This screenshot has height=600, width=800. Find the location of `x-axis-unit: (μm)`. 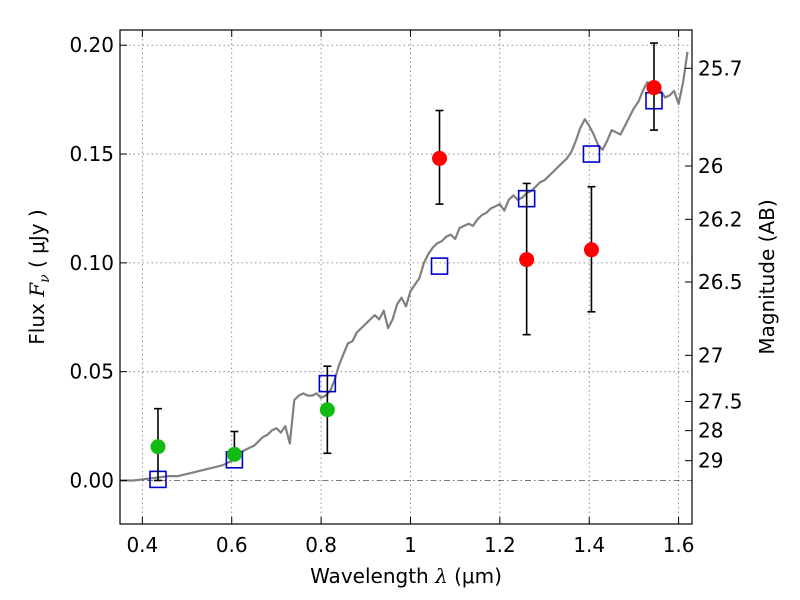

x-axis-unit: (μm) is located at coordinates (478, 576).